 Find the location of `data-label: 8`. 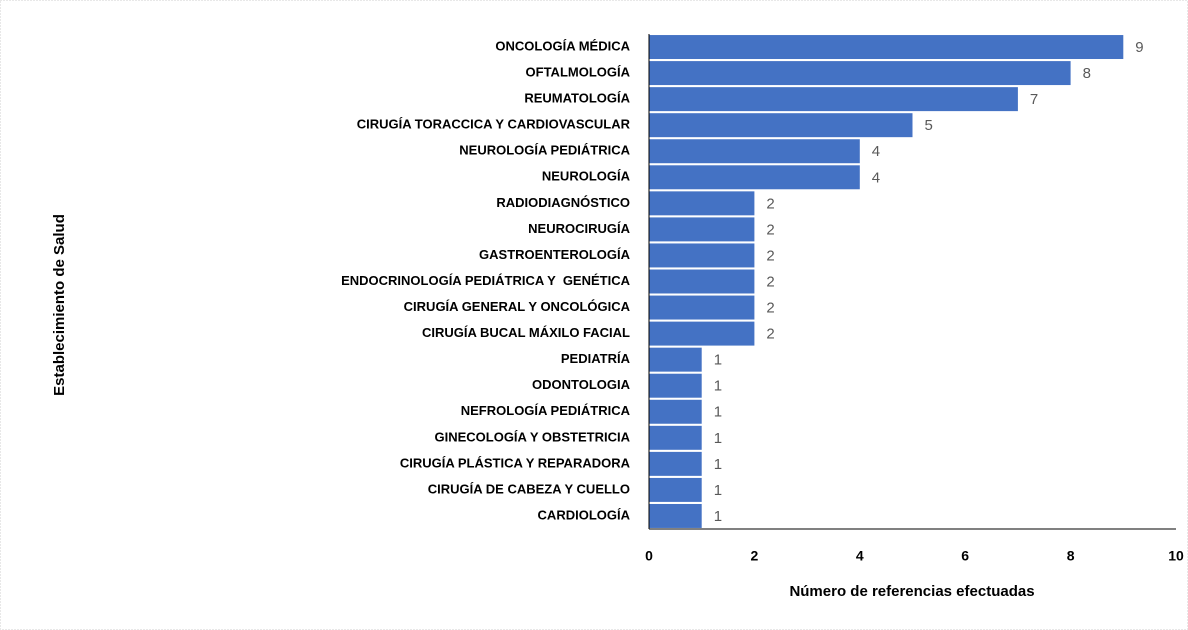

data-label: 8 is located at coordinates (1087, 73).